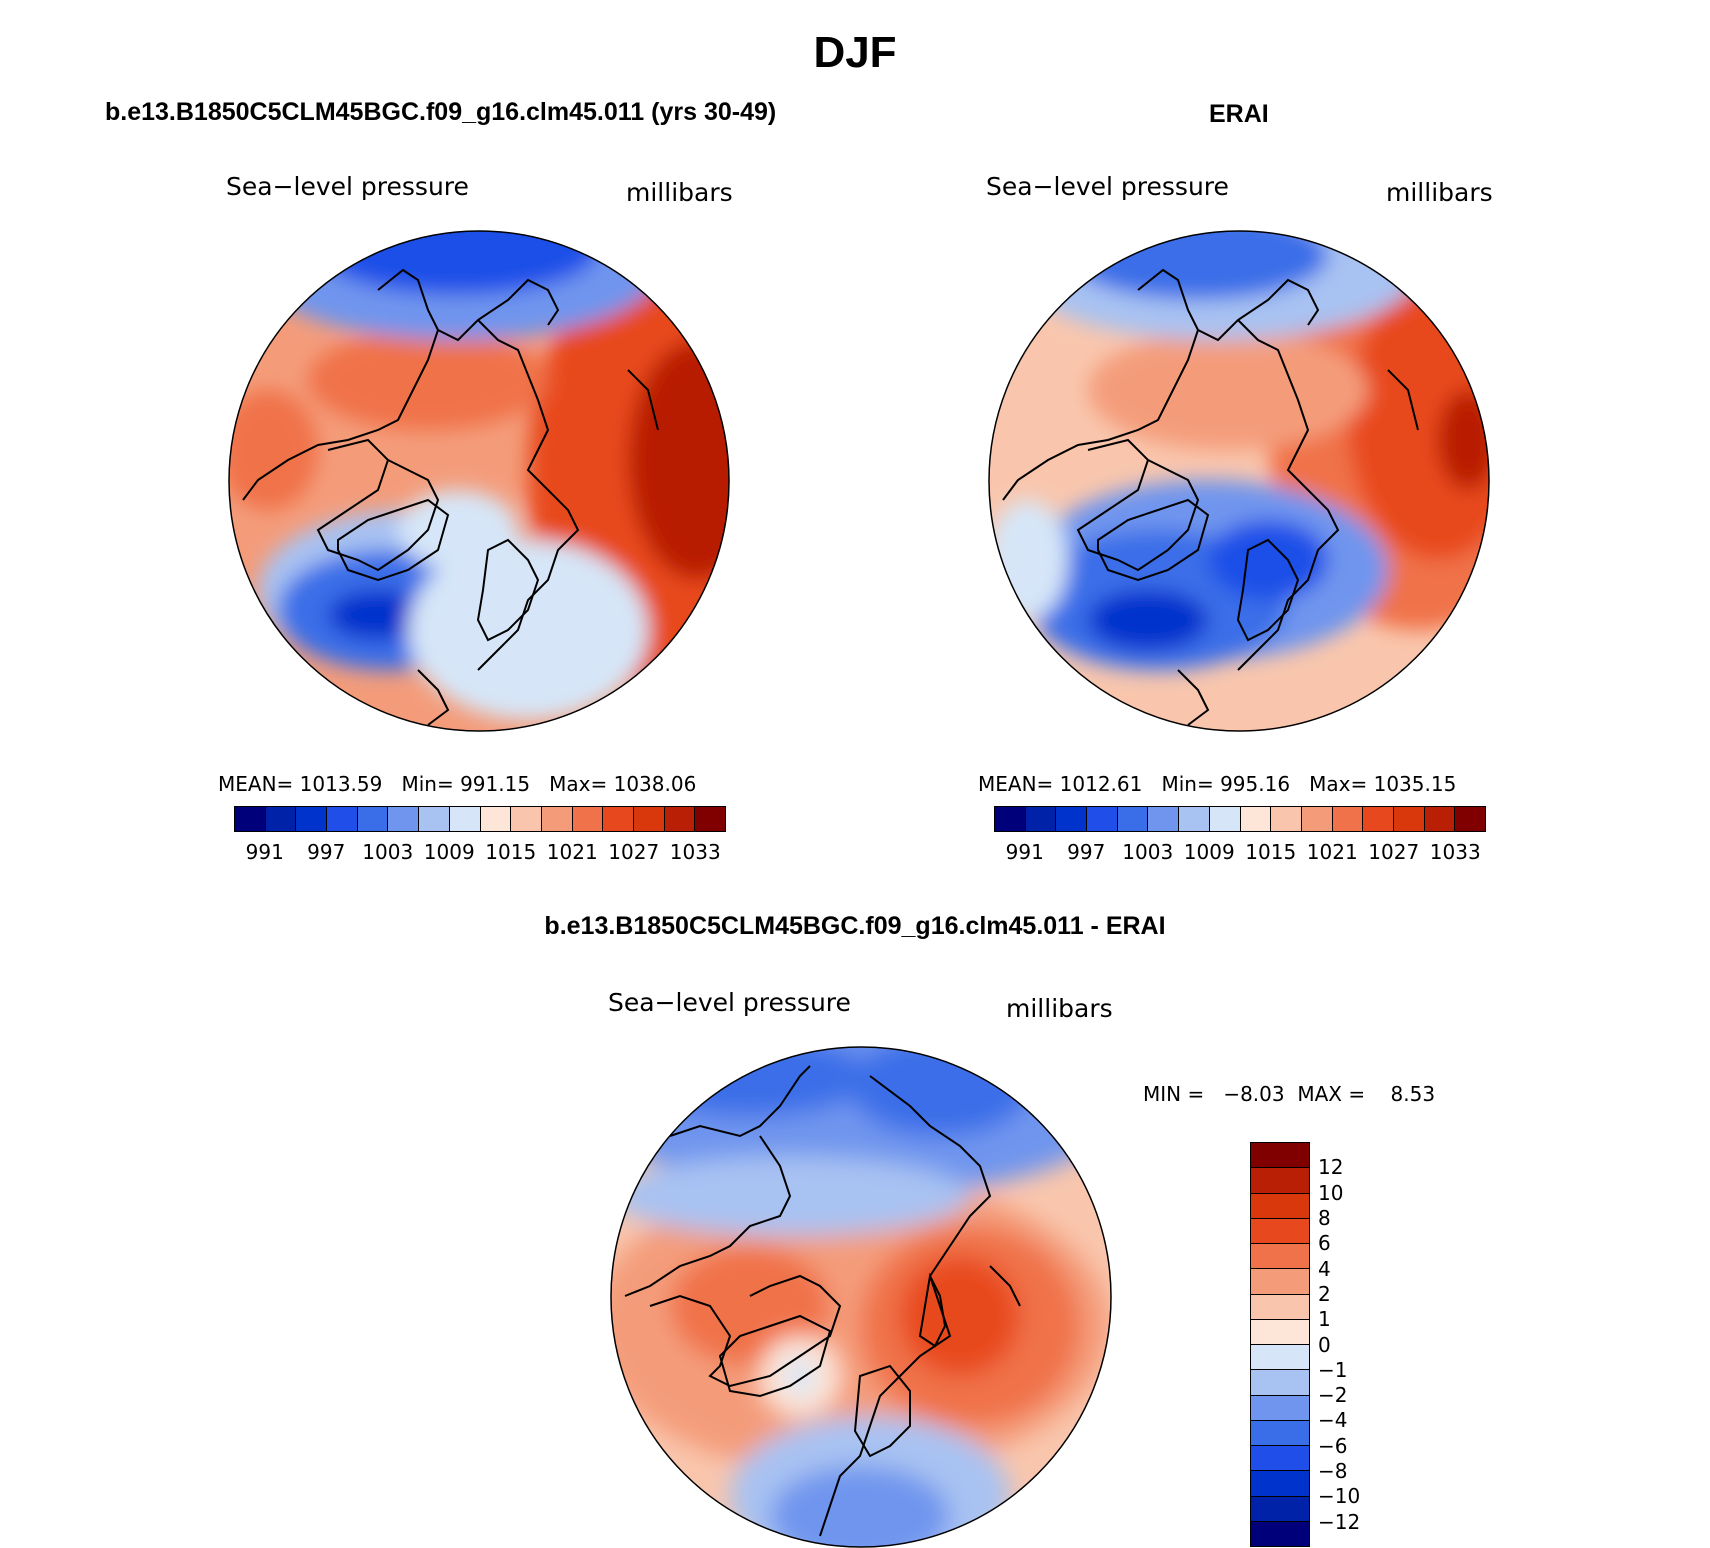  I want to click on model-polar-map, so click(479, 481).